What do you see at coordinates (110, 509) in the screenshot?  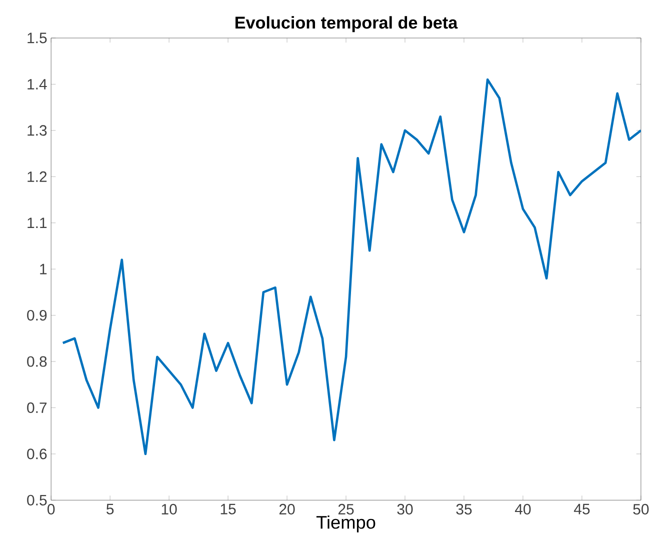 I see `x-tick-label: 5` at bounding box center [110, 509].